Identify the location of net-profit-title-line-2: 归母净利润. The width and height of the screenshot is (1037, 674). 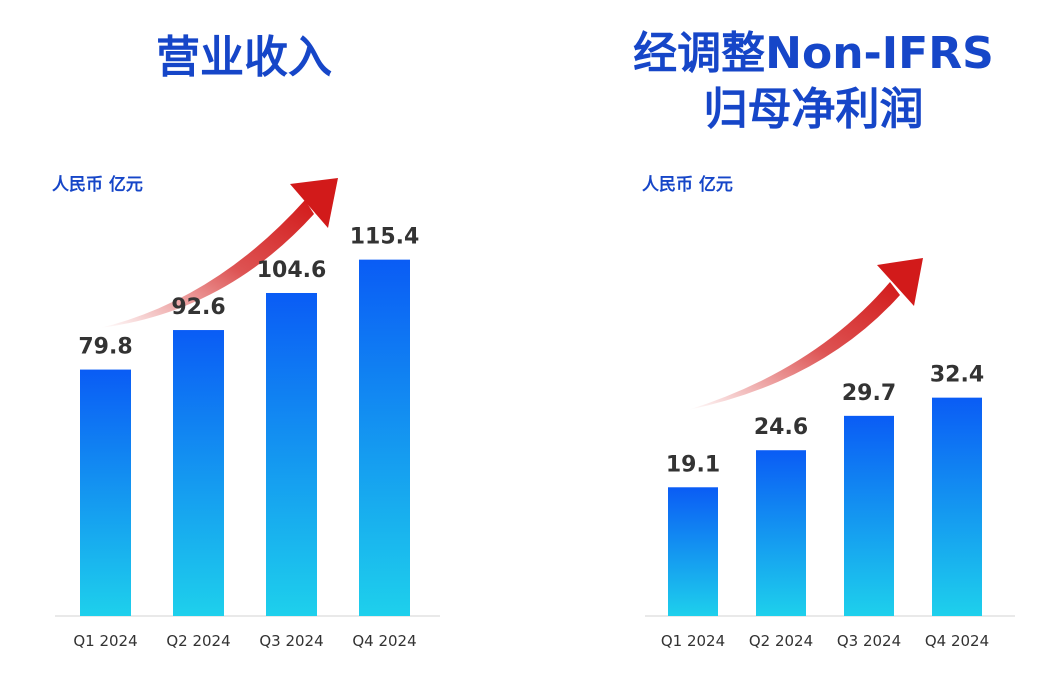
(813, 109).